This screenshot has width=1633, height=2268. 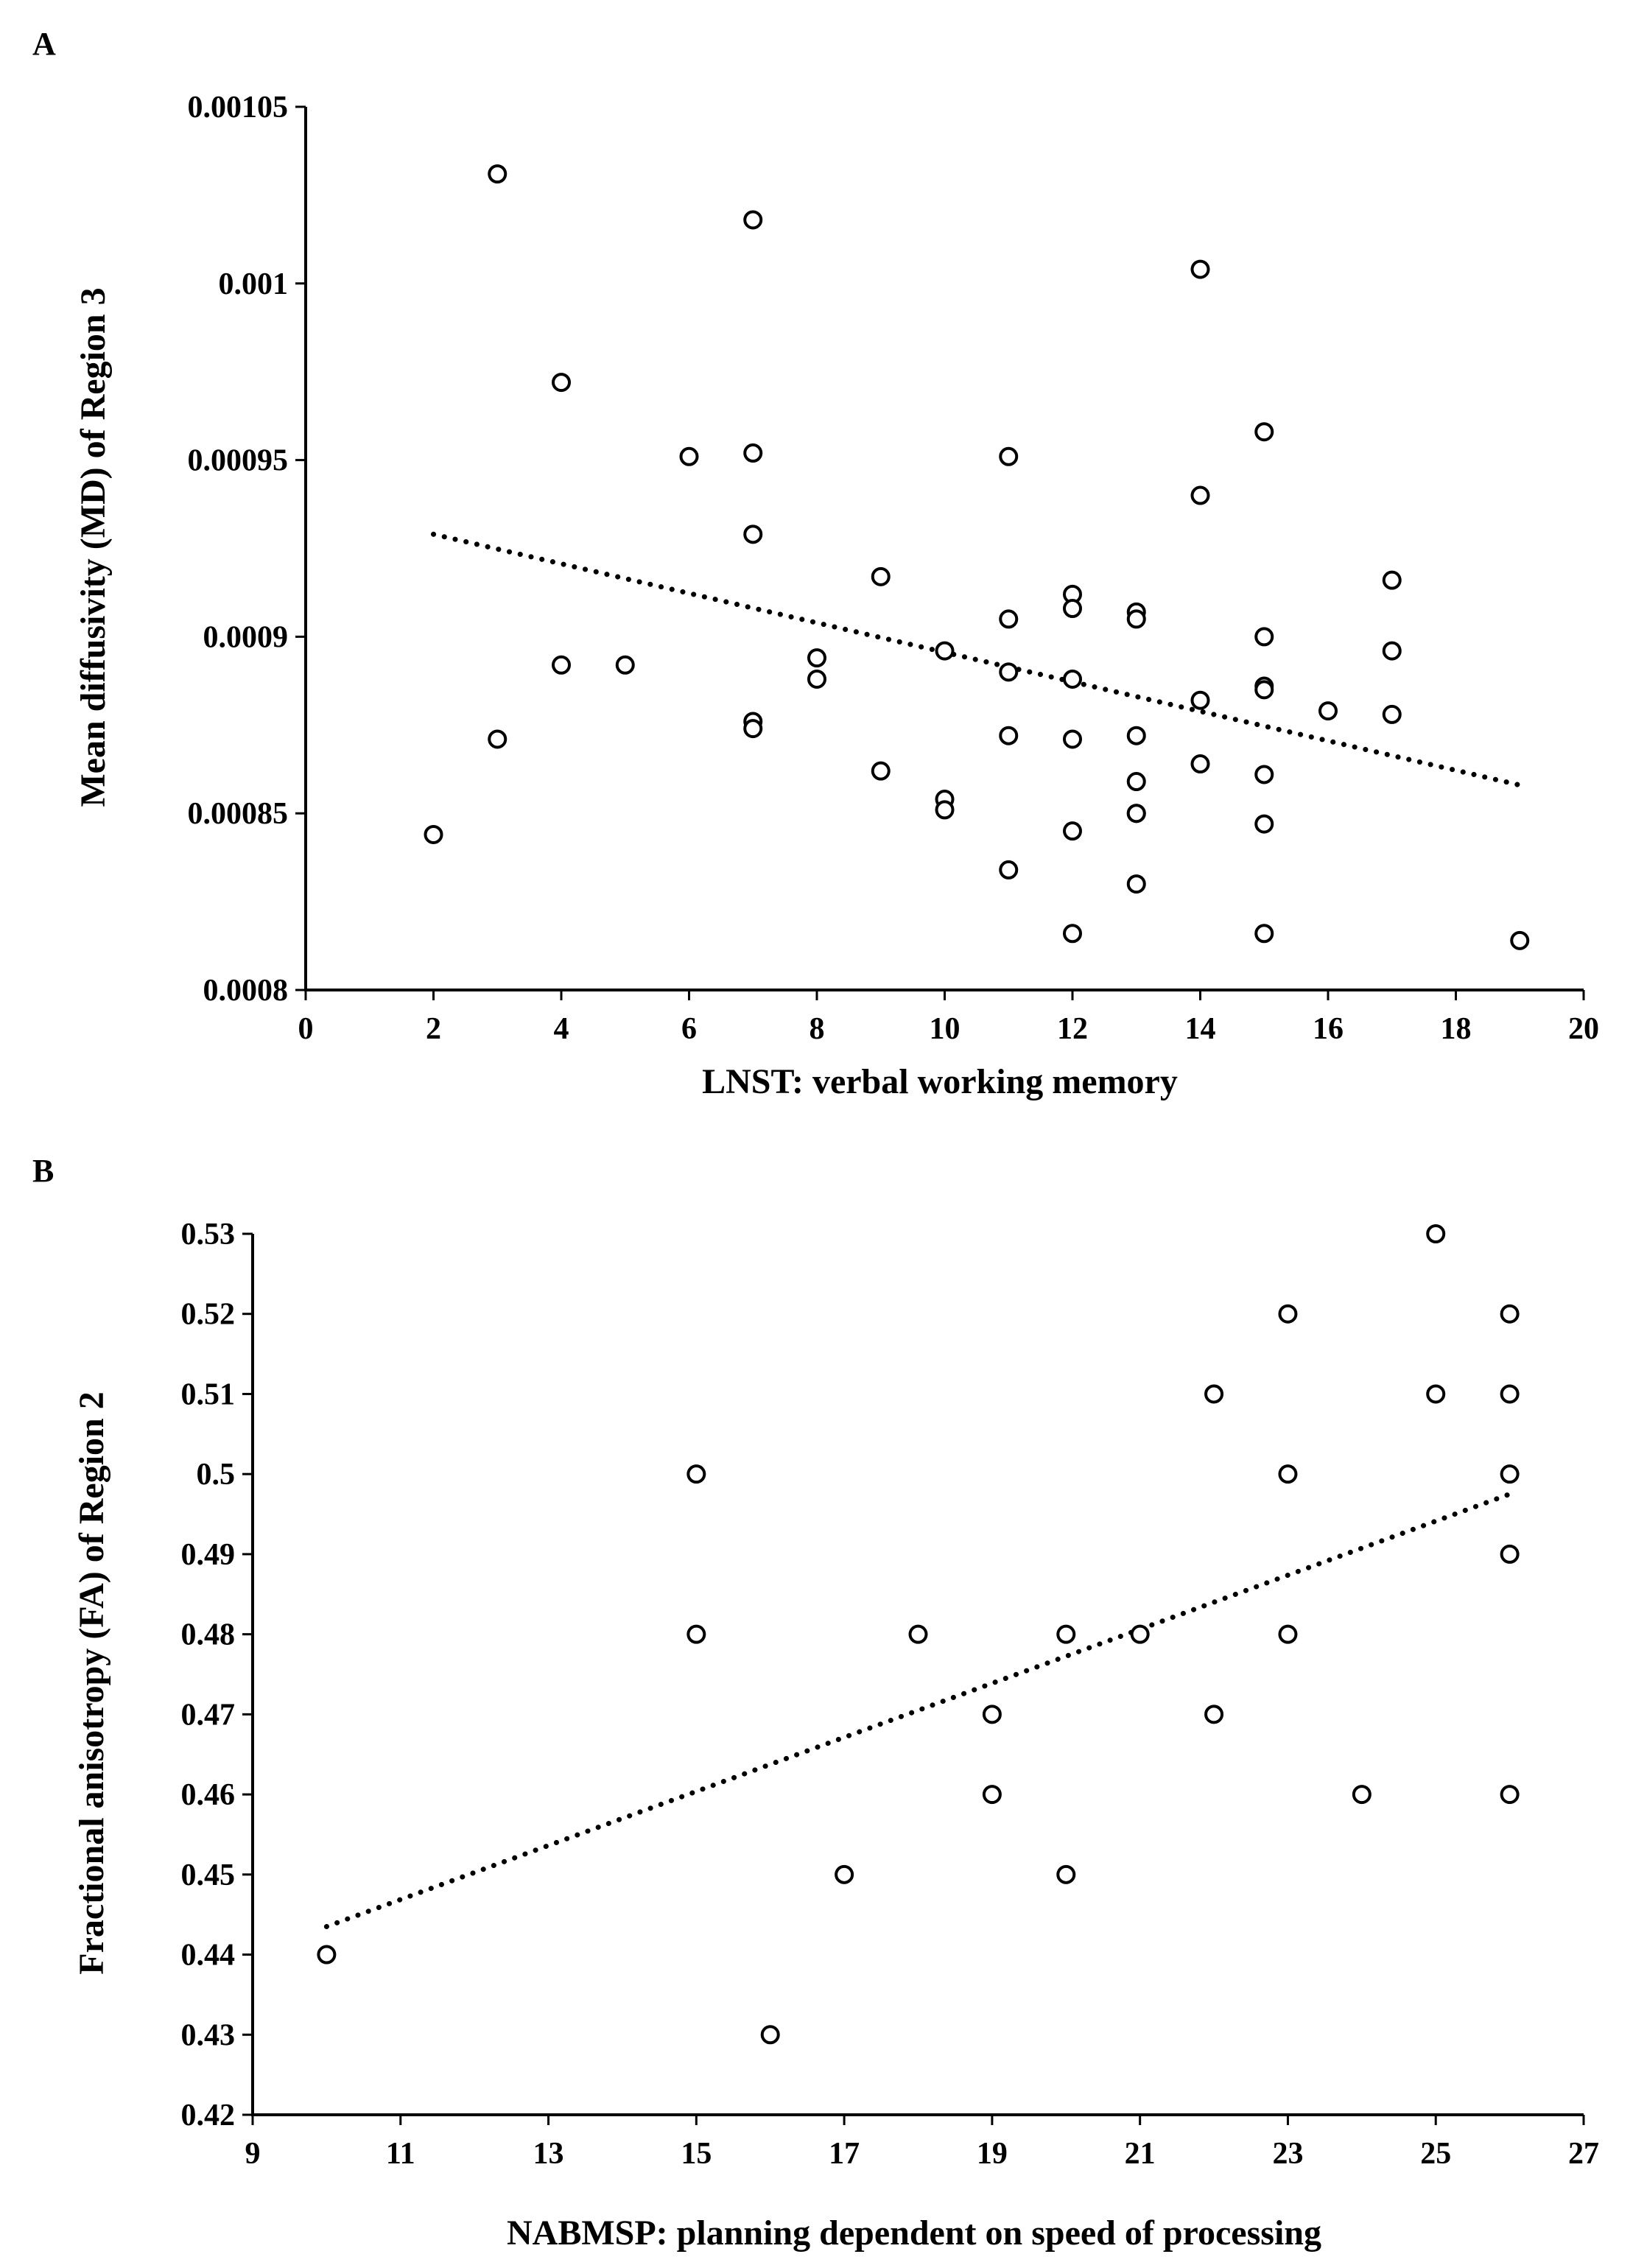 What do you see at coordinates (1287, 2154) in the screenshot?
I see `panel-b-x-tick-label: 23` at bounding box center [1287, 2154].